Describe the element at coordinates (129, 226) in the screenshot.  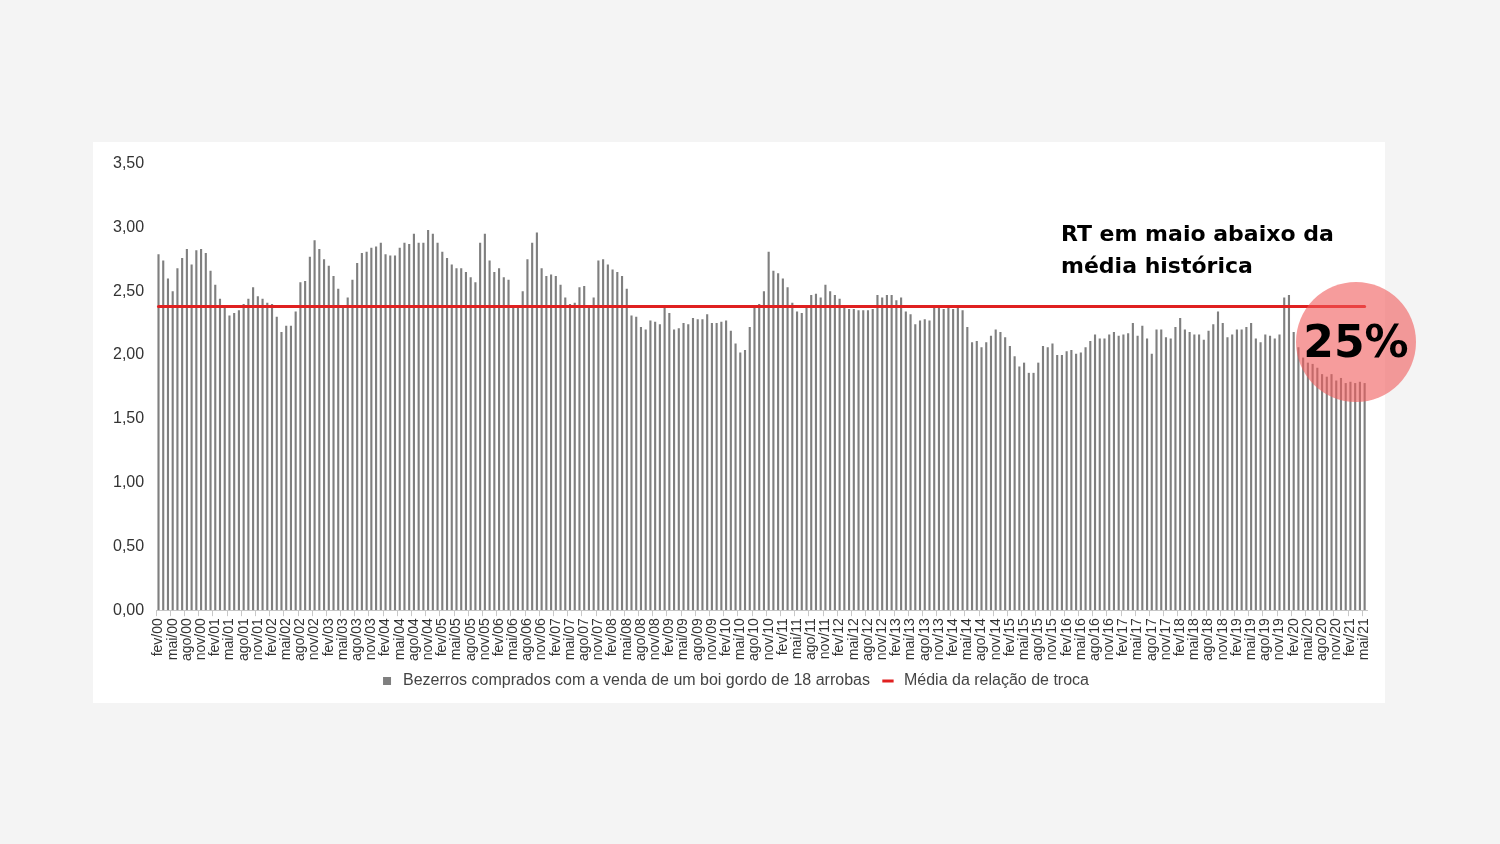
I see `y-tick-label: 3,00` at that location.